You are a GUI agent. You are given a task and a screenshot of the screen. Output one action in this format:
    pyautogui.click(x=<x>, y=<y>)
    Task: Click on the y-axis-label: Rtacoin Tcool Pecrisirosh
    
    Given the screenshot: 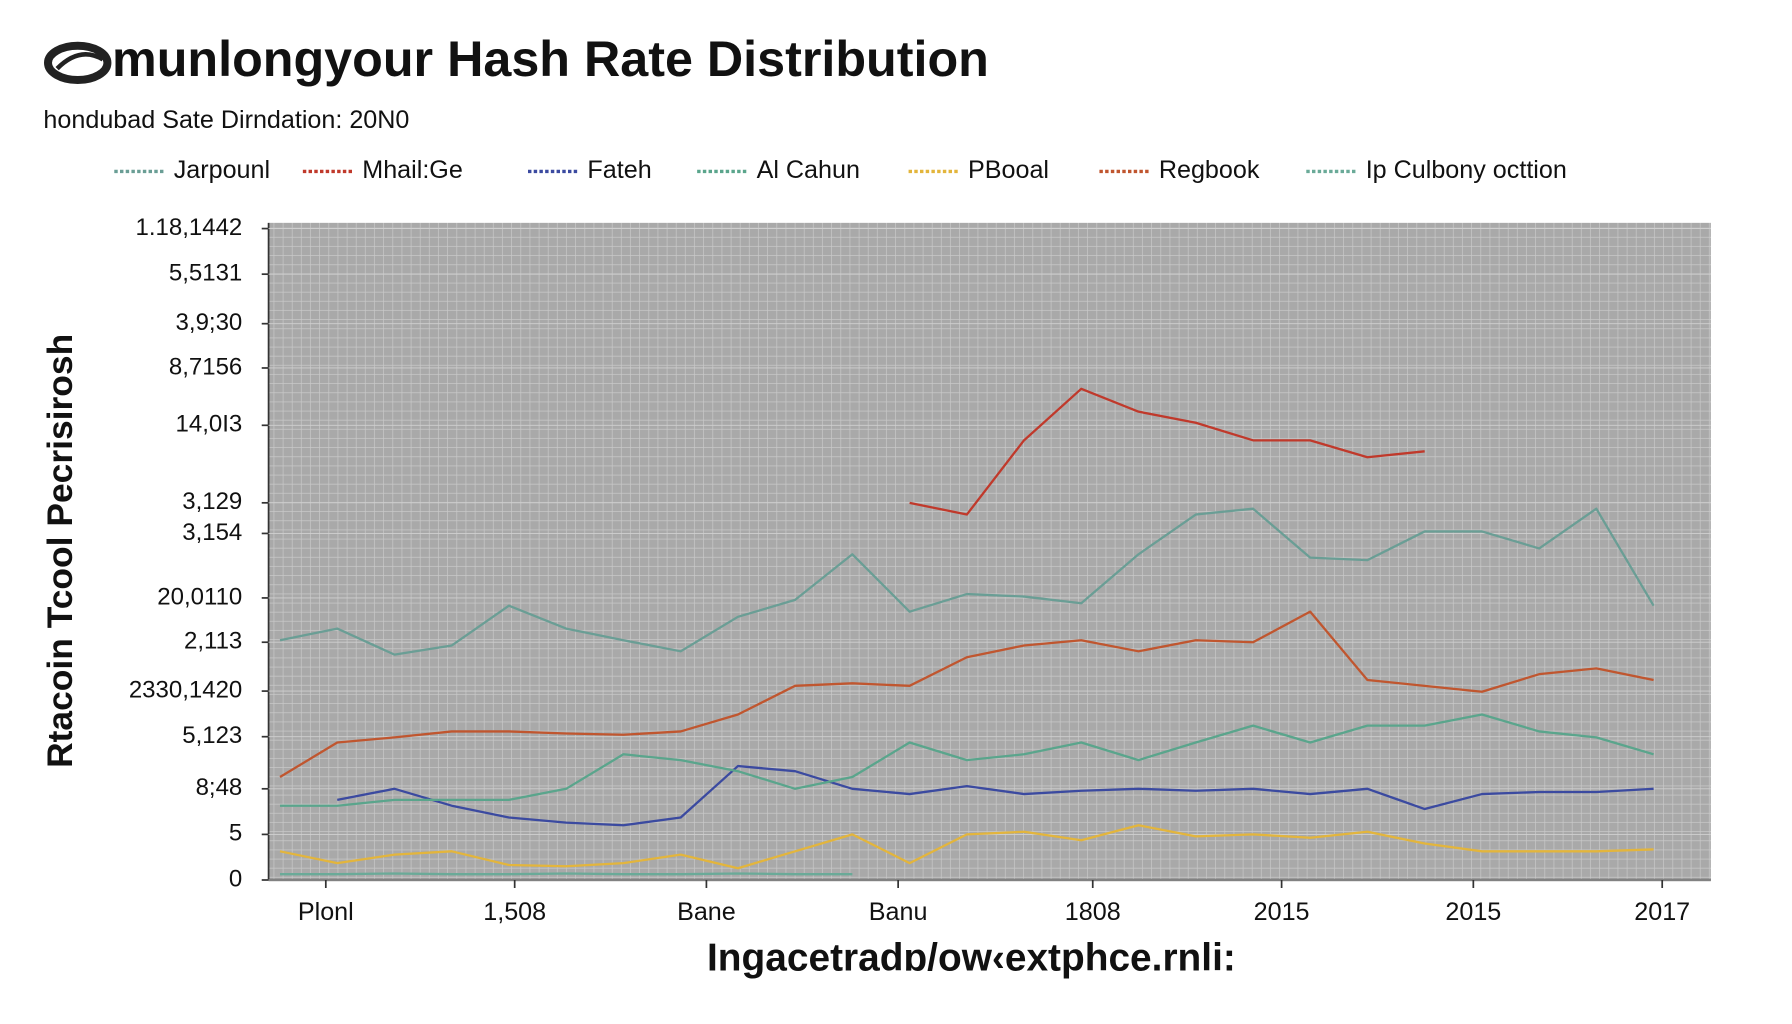 What is the action you would take?
    pyautogui.click(x=60, y=551)
    